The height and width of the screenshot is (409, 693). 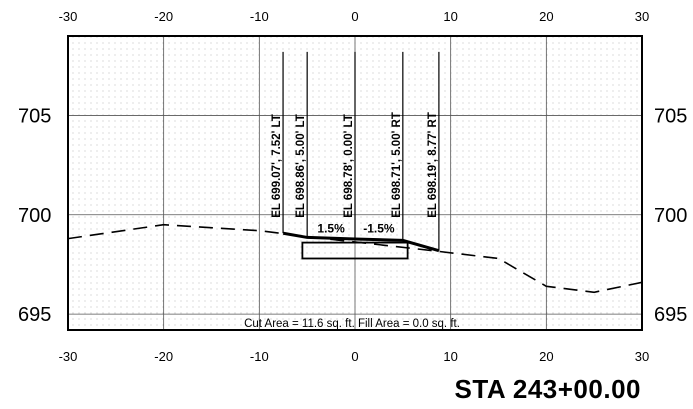 I want to click on slope-label: 1.5%, so click(x=331, y=229).